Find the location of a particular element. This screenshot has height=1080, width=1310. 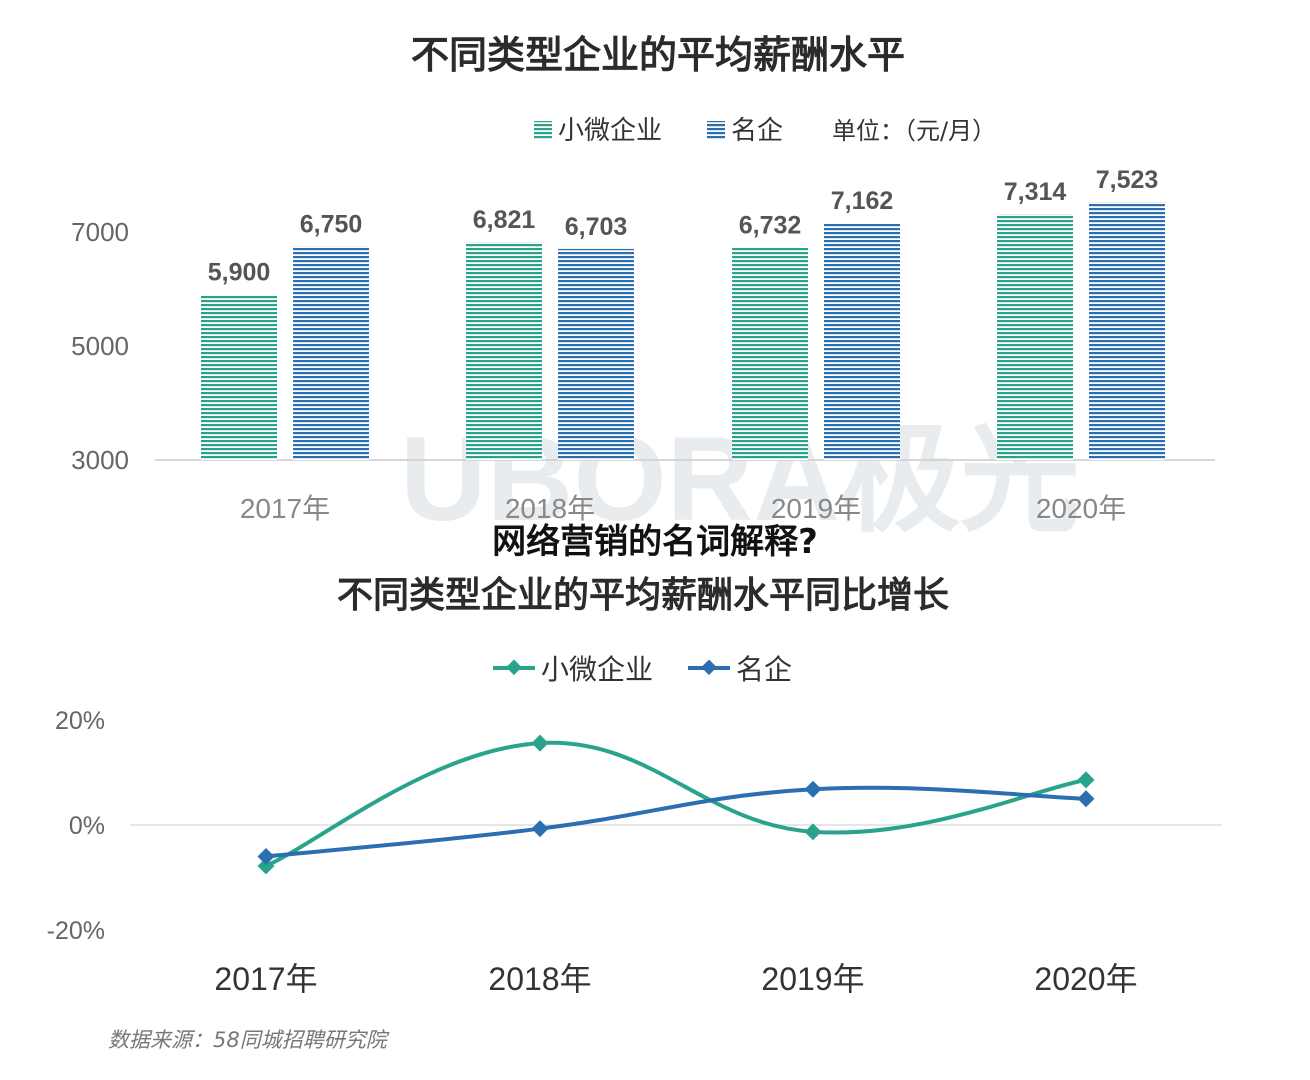

source-note: 数据来源：58同城招聘研究院 is located at coordinates (249, 1040).